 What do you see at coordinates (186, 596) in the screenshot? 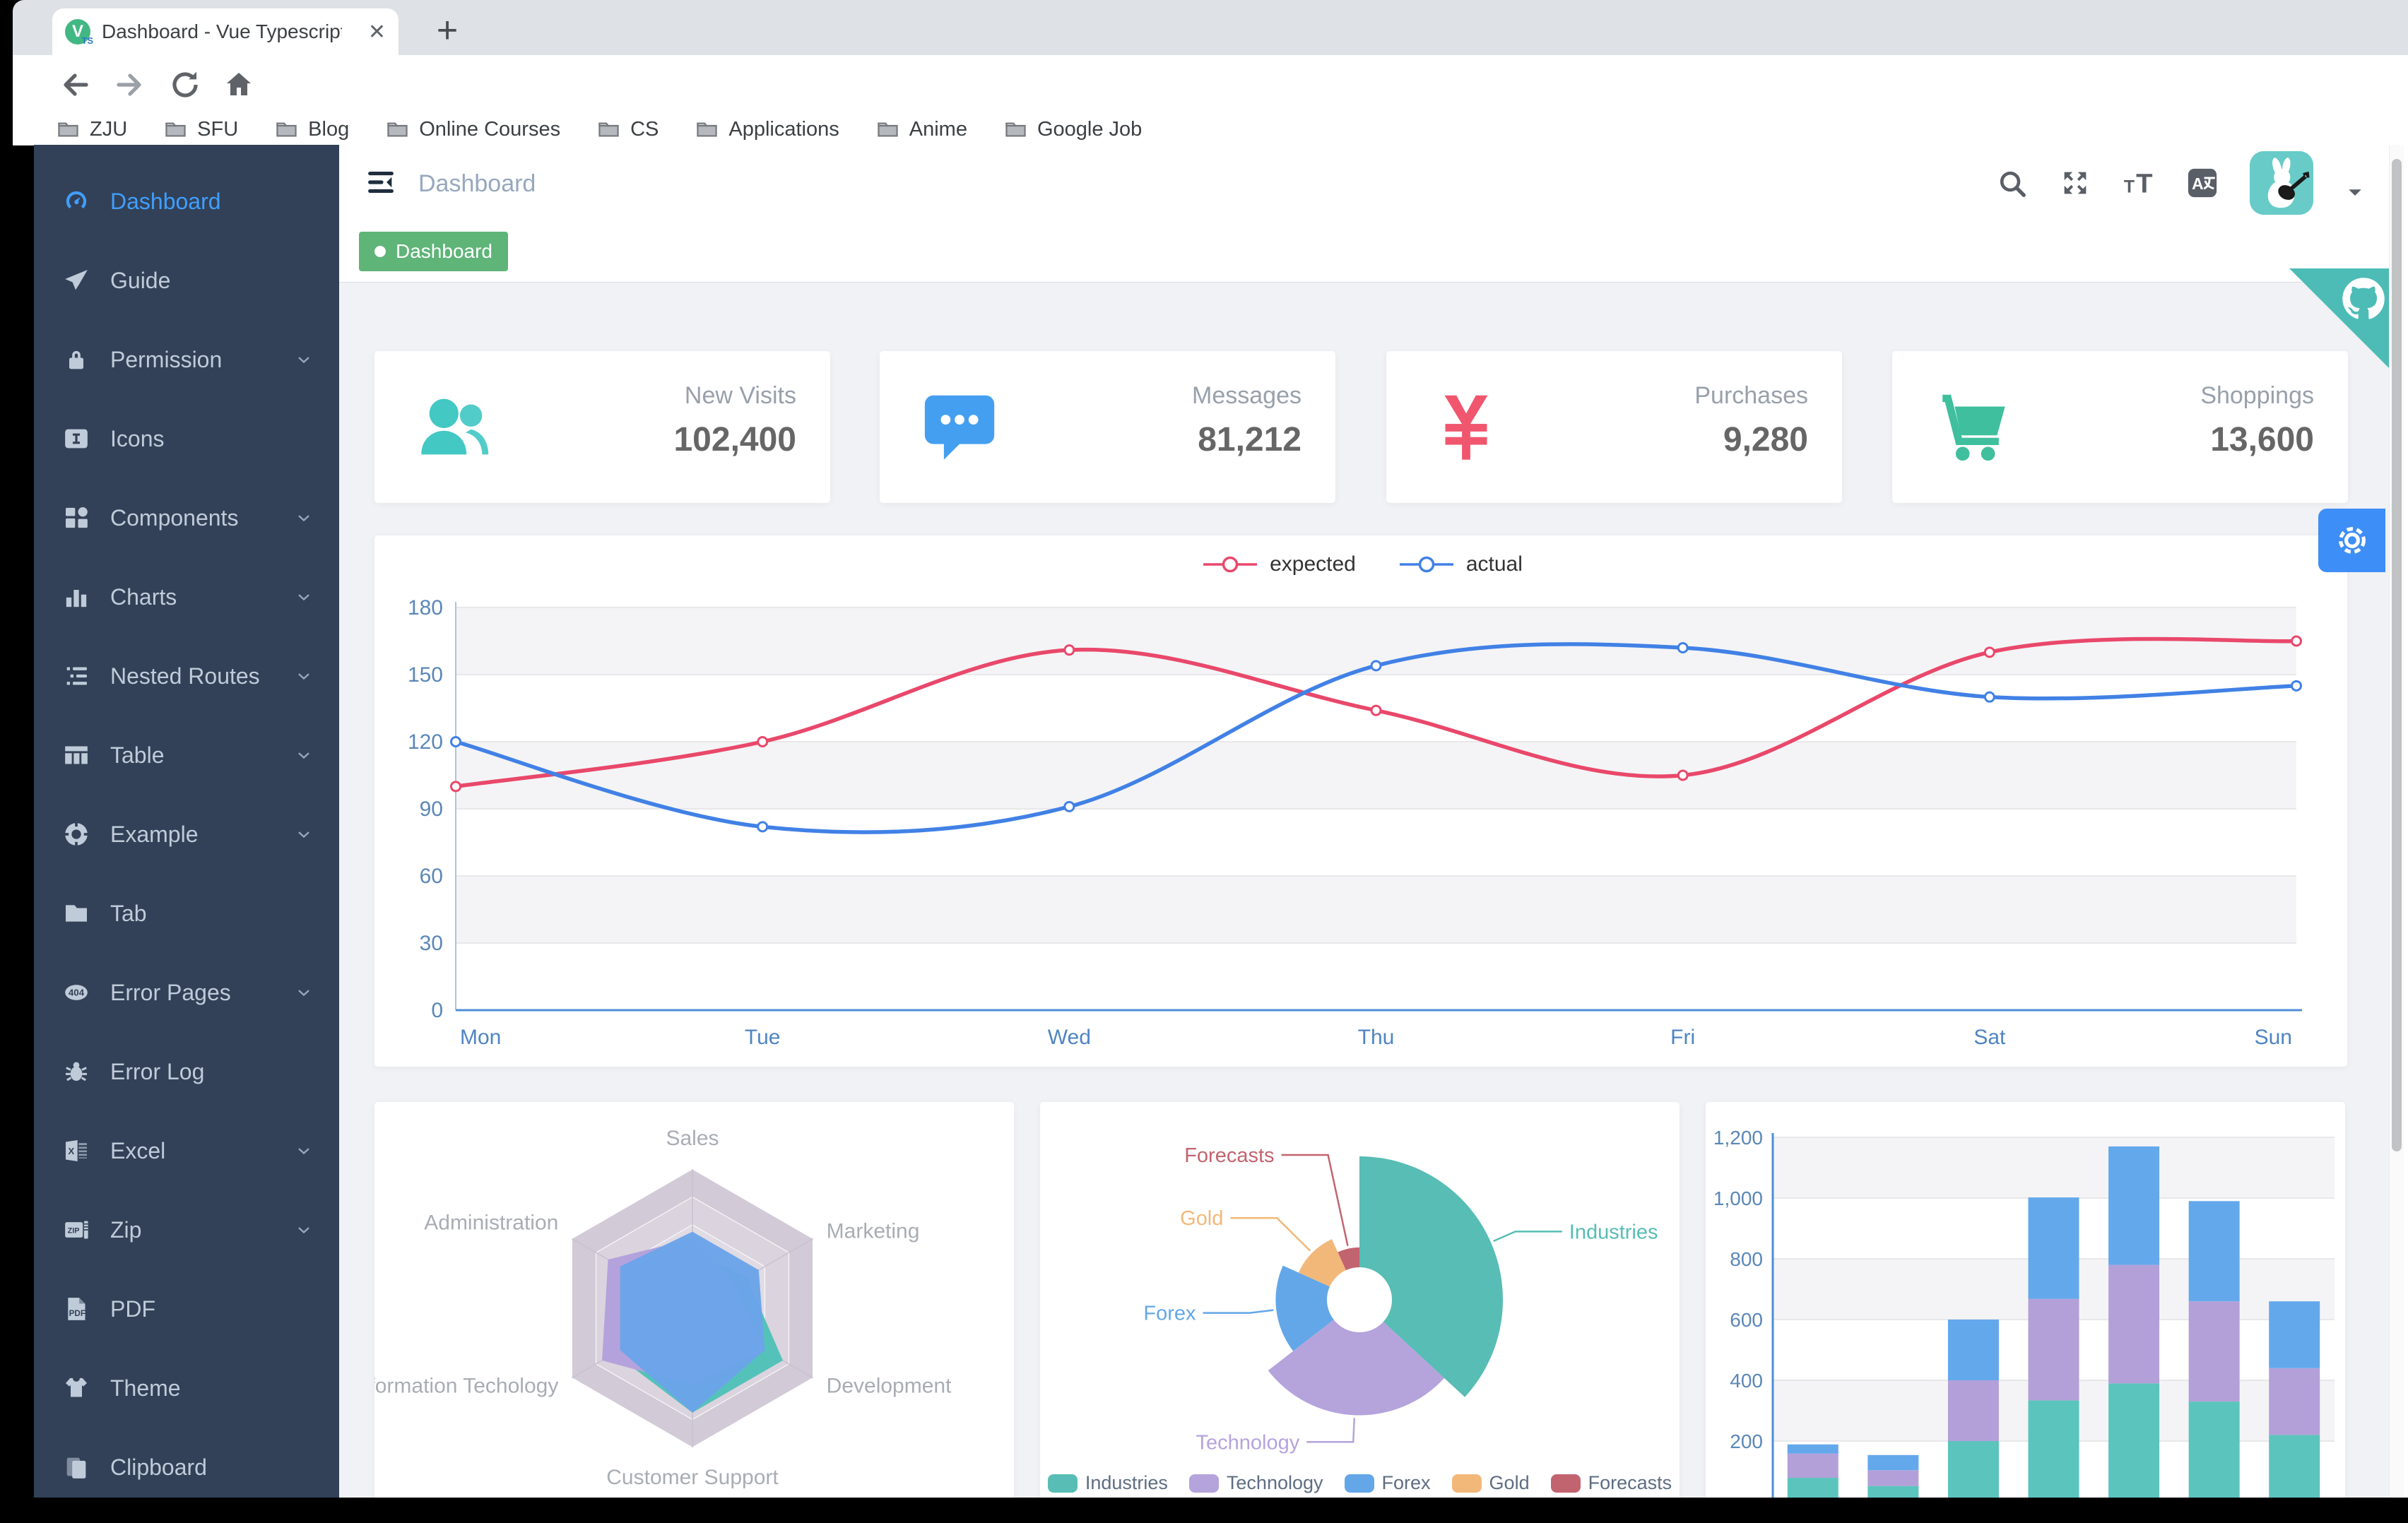
I see `sidebar-item-charts: Charts` at bounding box center [186, 596].